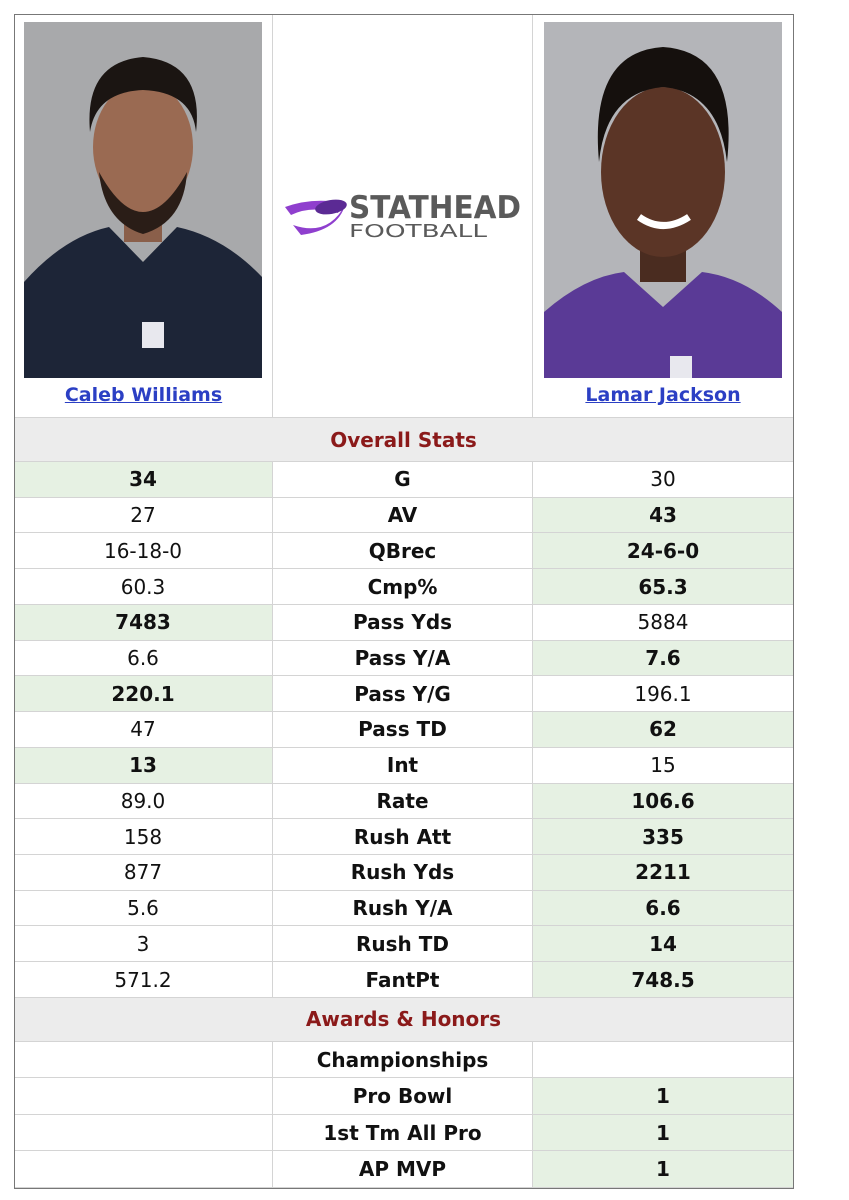  What do you see at coordinates (403, 658) in the screenshot?
I see `stat-label: Pass Y/A` at bounding box center [403, 658].